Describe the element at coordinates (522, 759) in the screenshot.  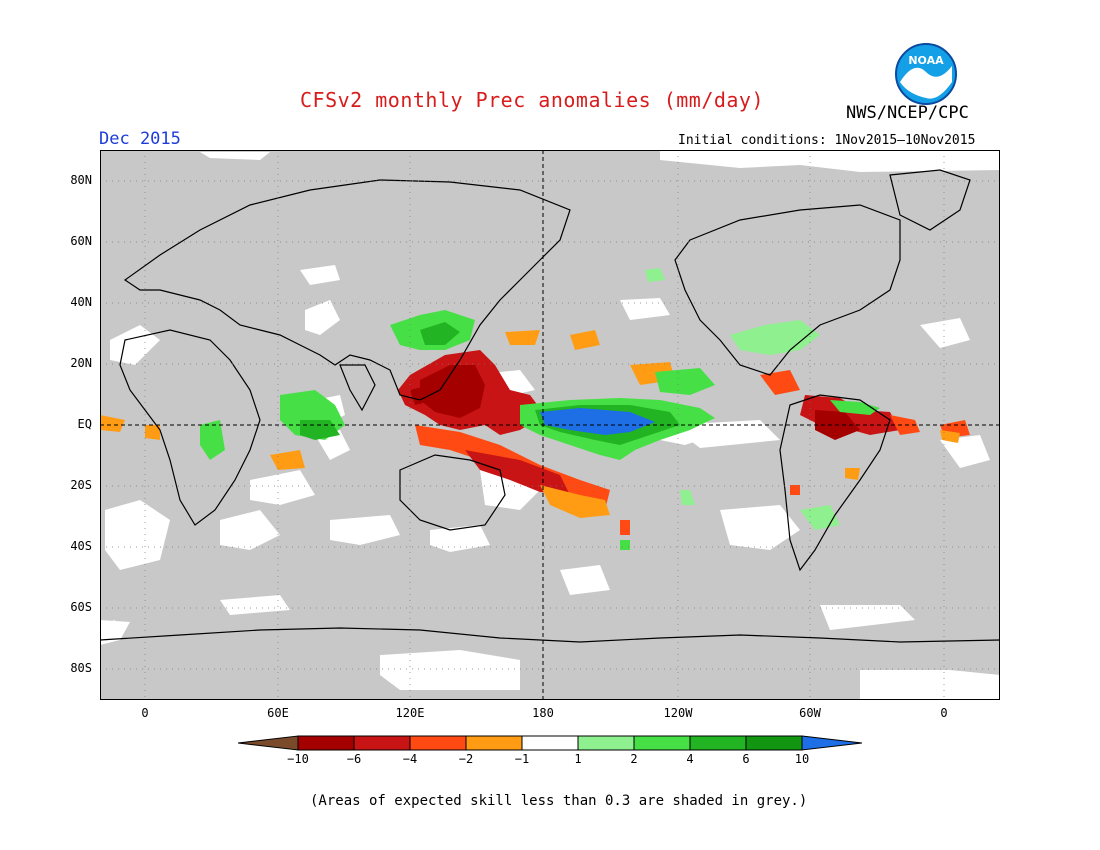
I see `colorbar-tick-label: −1` at that location.